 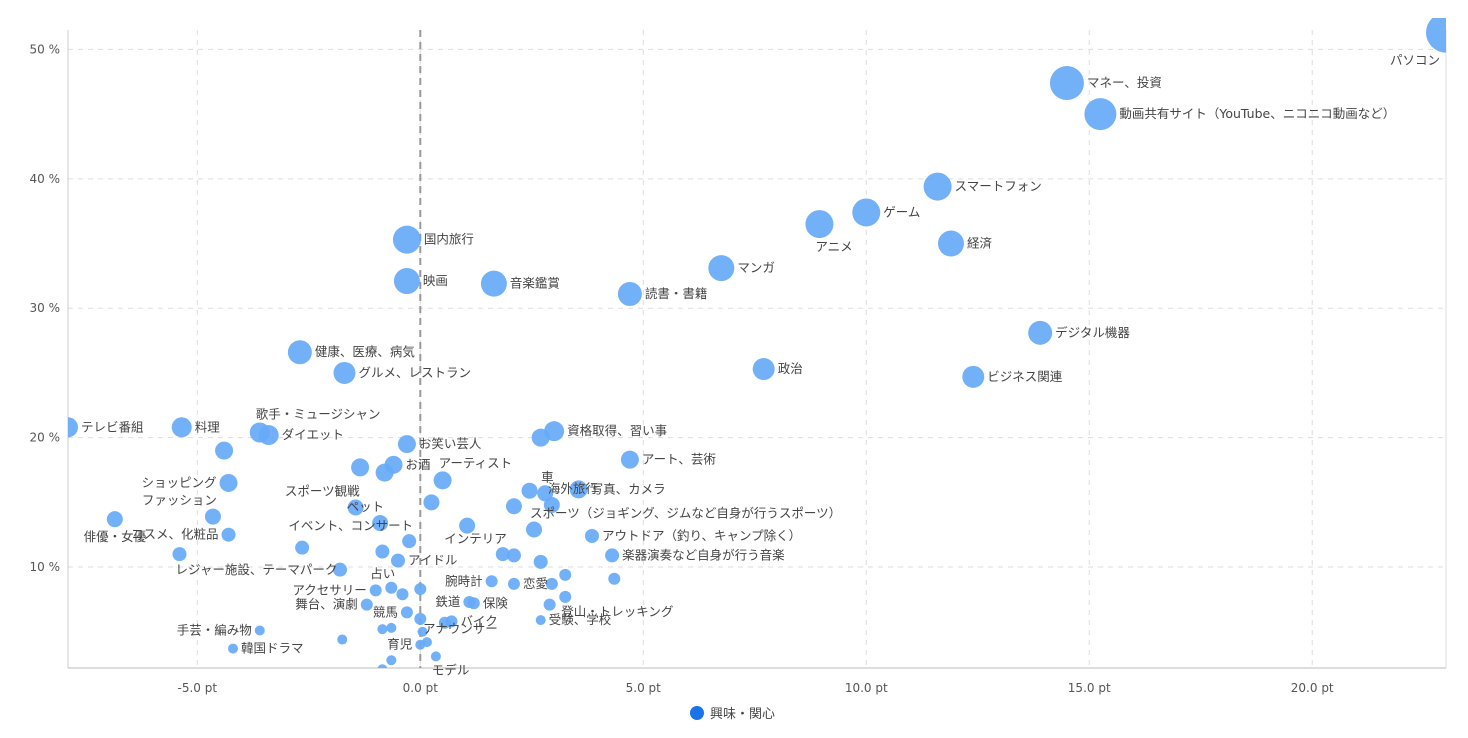 I want to click on y-tick-label: 10 %, so click(x=45, y=567).